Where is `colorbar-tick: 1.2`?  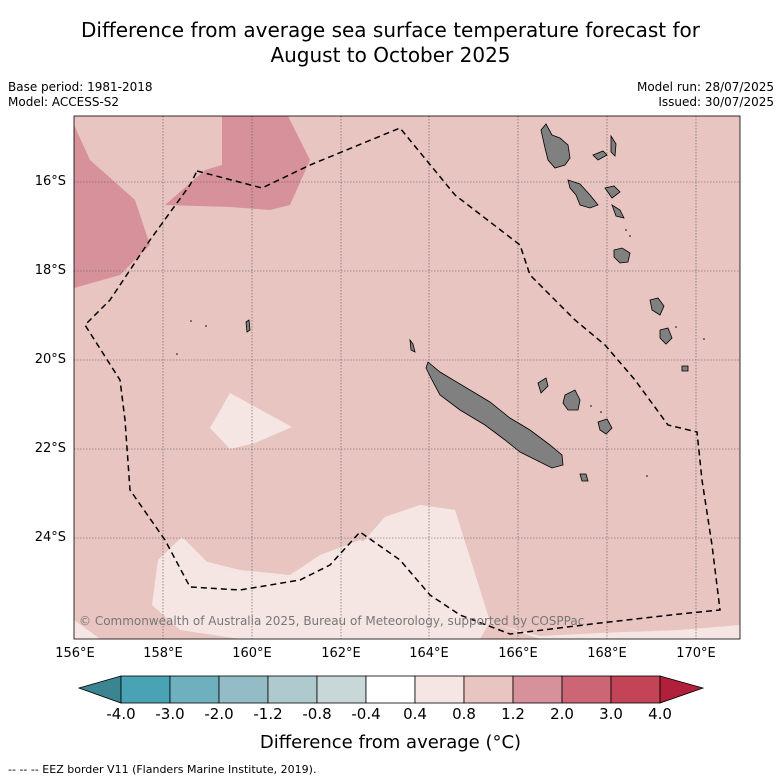 colorbar-tick: 1.2 is located at coordinates (513, 714).